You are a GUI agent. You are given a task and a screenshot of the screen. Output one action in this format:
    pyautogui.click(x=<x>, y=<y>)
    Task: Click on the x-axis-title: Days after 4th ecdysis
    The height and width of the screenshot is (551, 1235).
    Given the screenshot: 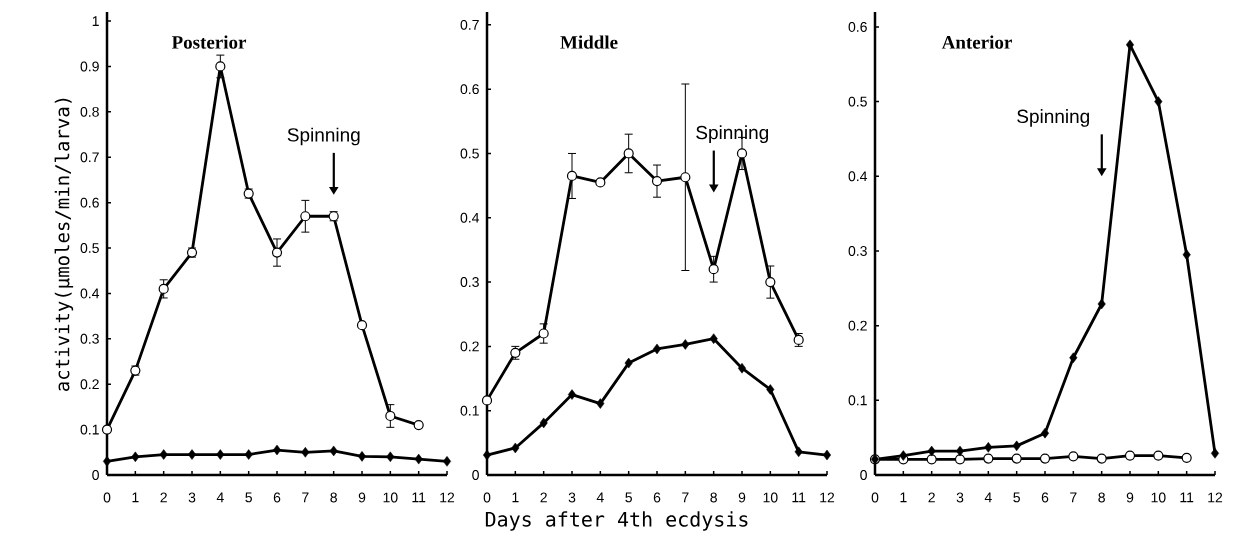 What is the action you would take?
    pyautogui.click(x=616, y=521)
    